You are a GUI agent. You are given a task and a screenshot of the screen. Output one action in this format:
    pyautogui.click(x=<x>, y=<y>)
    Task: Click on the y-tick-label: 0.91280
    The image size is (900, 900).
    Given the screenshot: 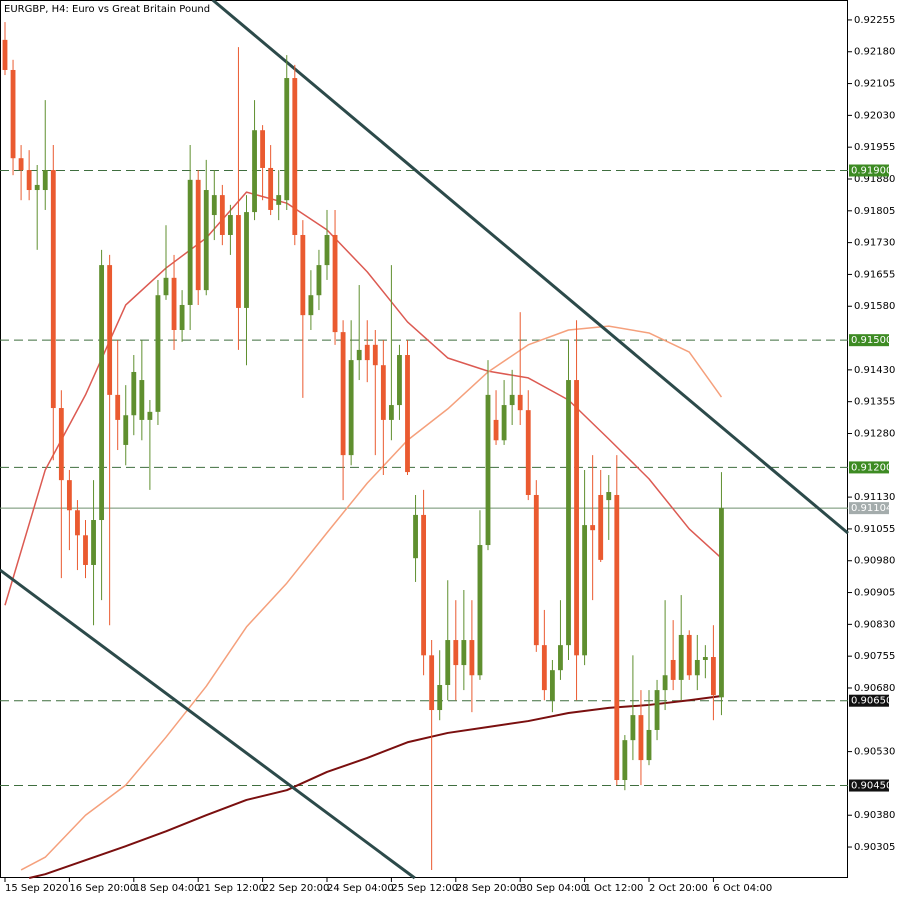 What is the action you would take?
    pyautogui.click(x=874, y=433)
    